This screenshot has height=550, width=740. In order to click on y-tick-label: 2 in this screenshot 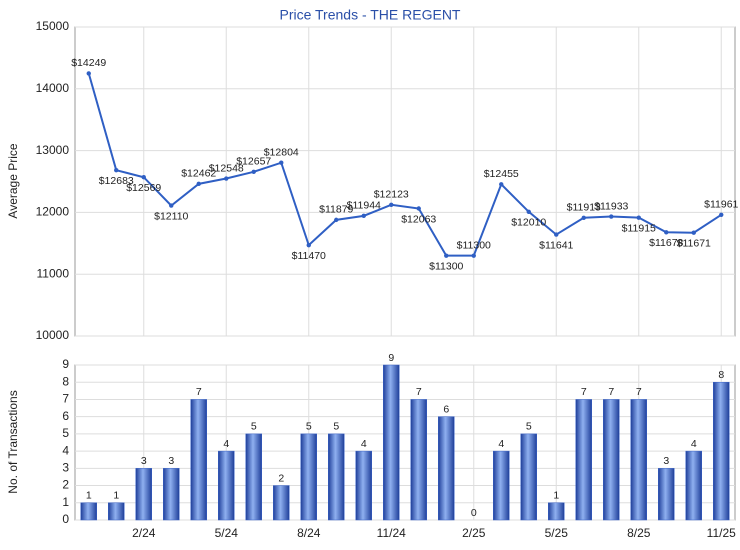, I will do `click(65, 485)`.